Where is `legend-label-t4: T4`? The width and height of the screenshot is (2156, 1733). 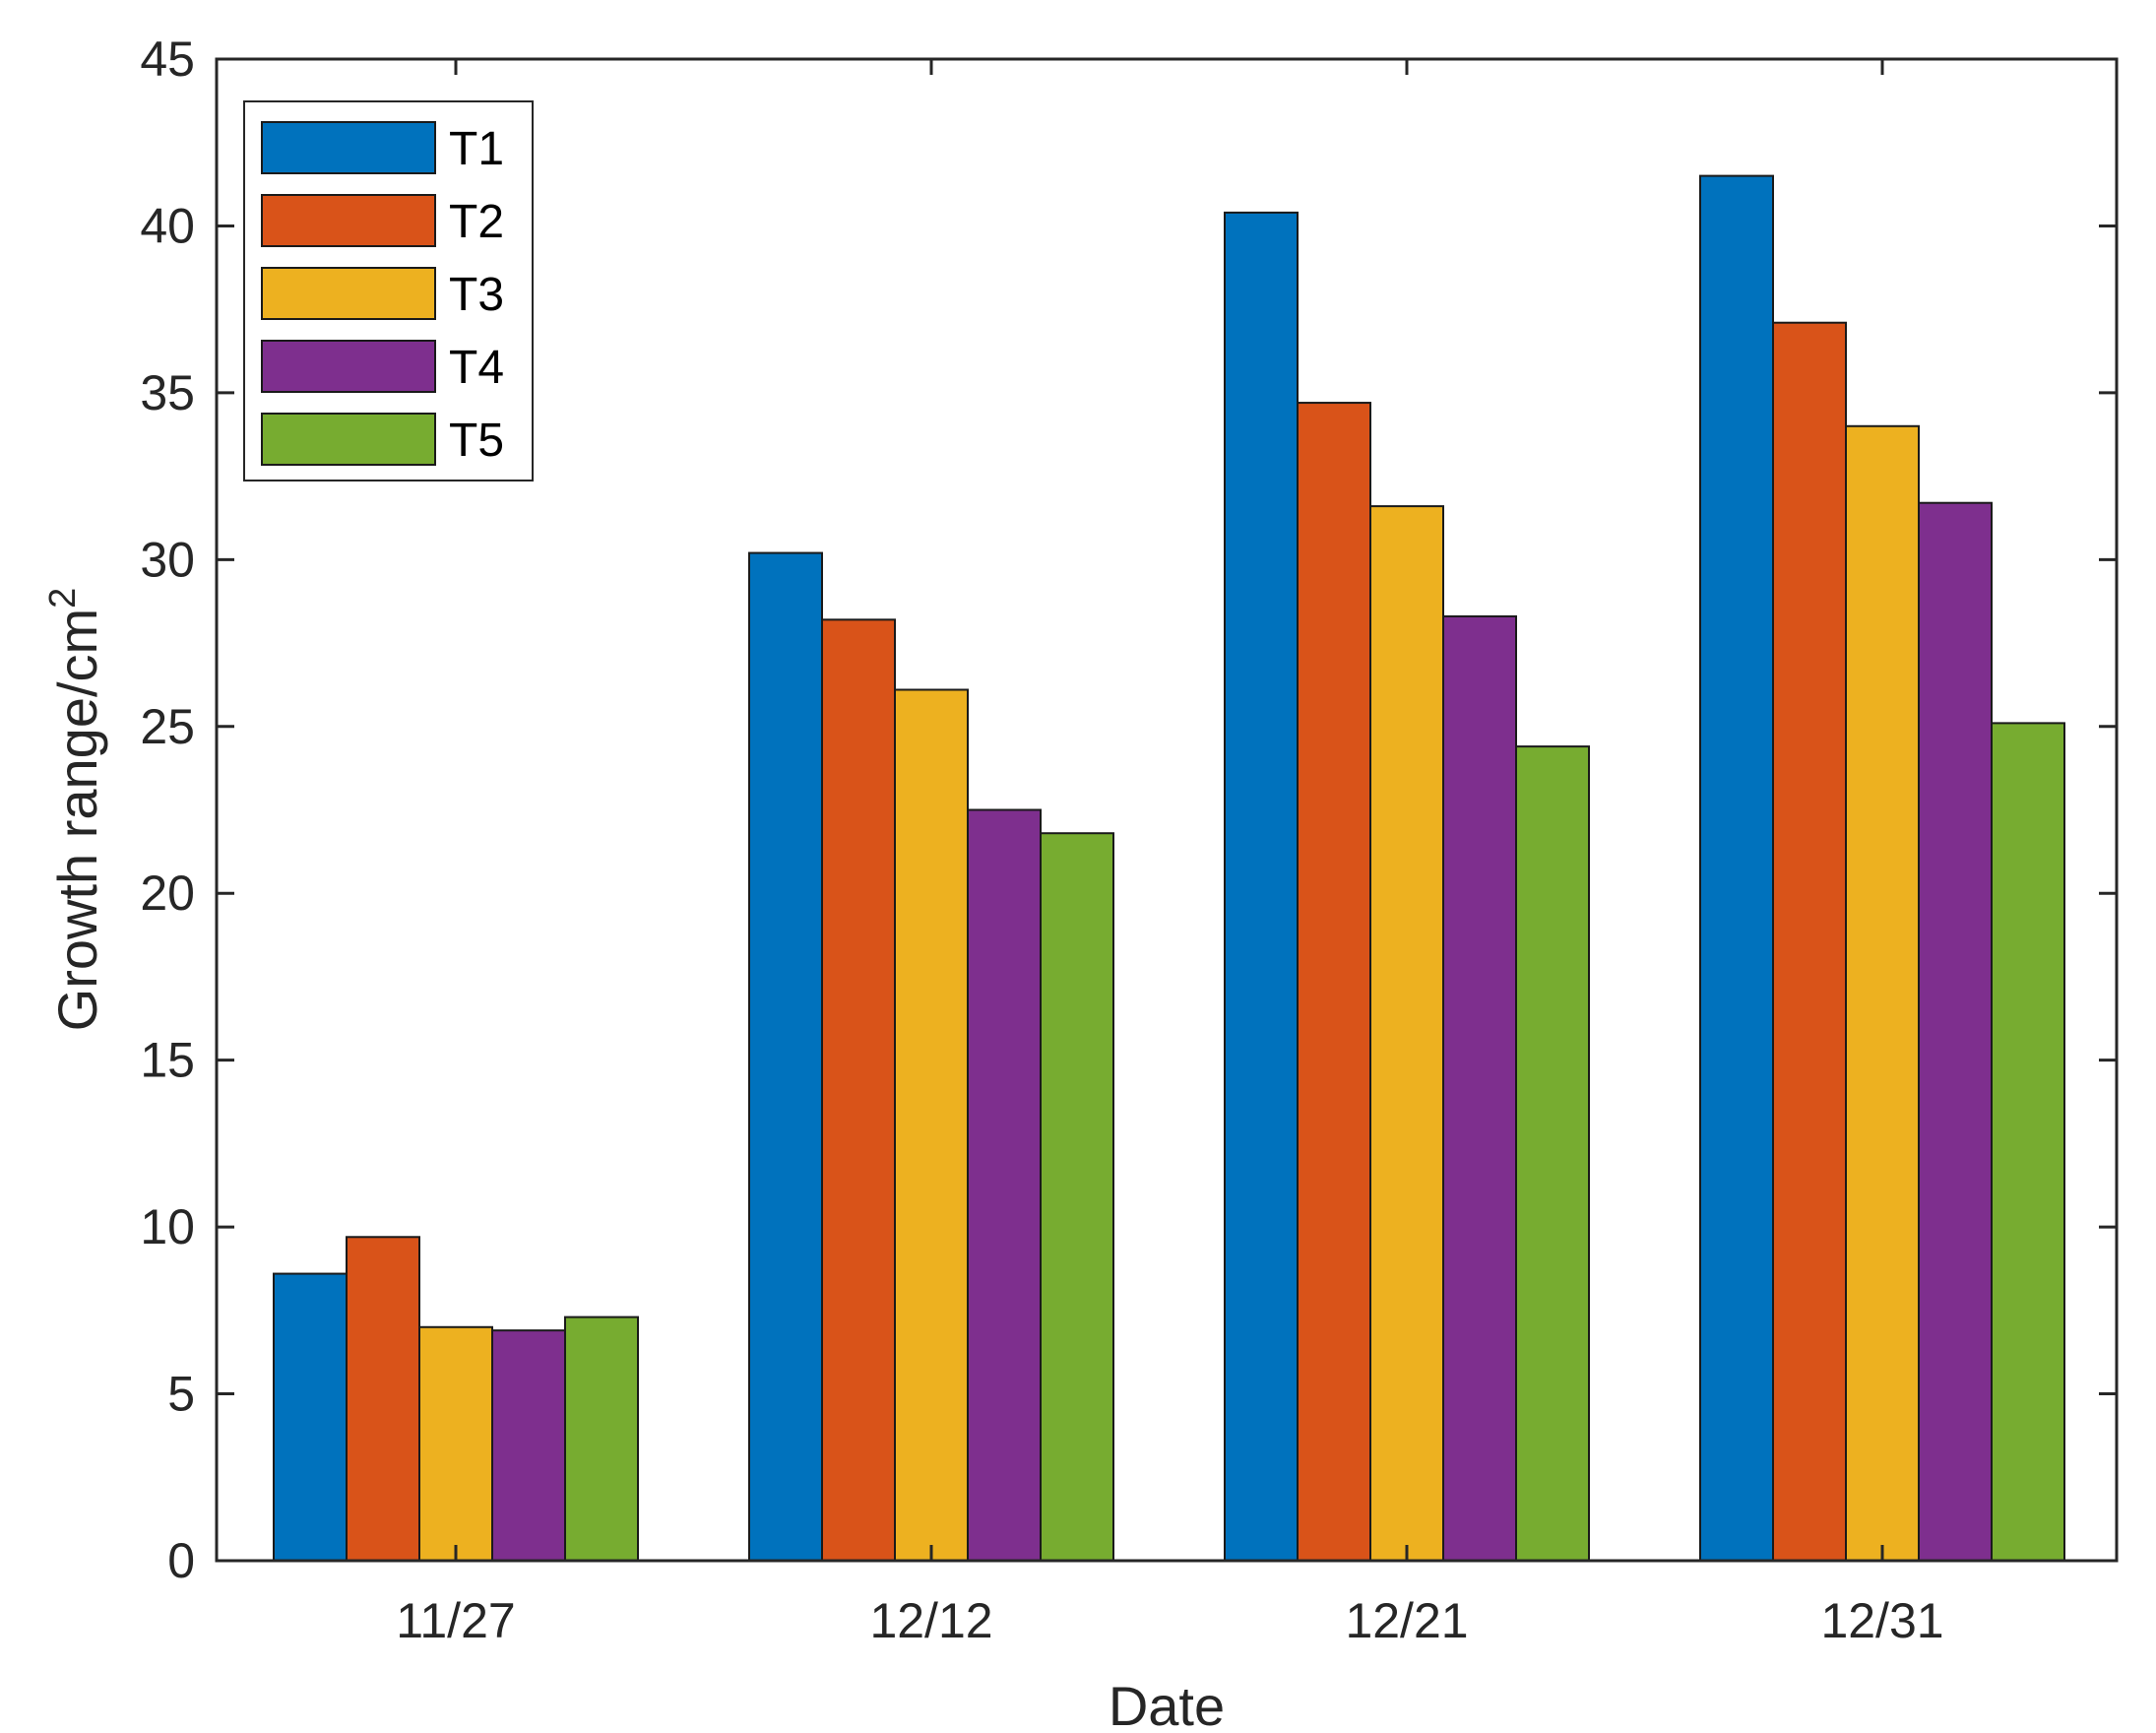 legend-label-t4: T4 is located at coordinates (477, 368).